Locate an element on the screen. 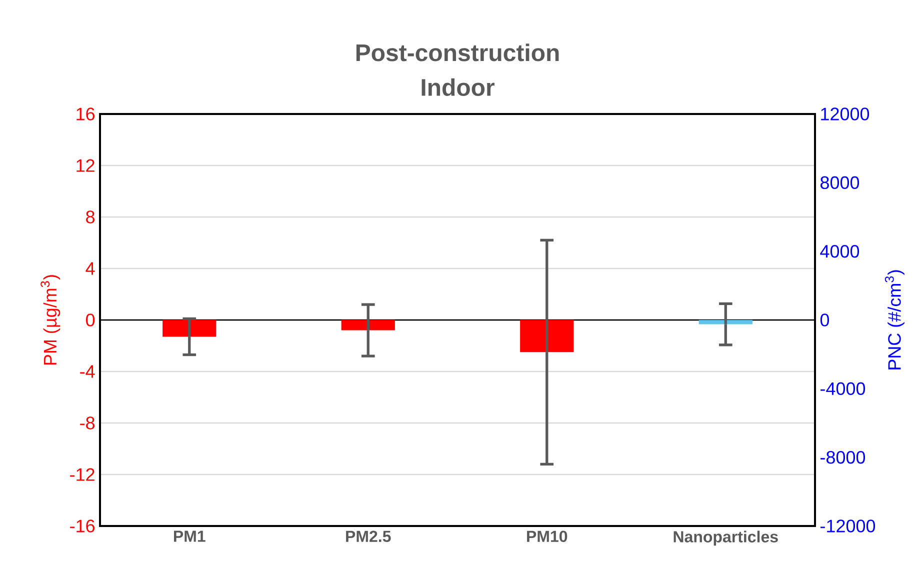 This screenshot has width=917, height=569. x-tick-label: PM1 is located at coordinates (190, 536).